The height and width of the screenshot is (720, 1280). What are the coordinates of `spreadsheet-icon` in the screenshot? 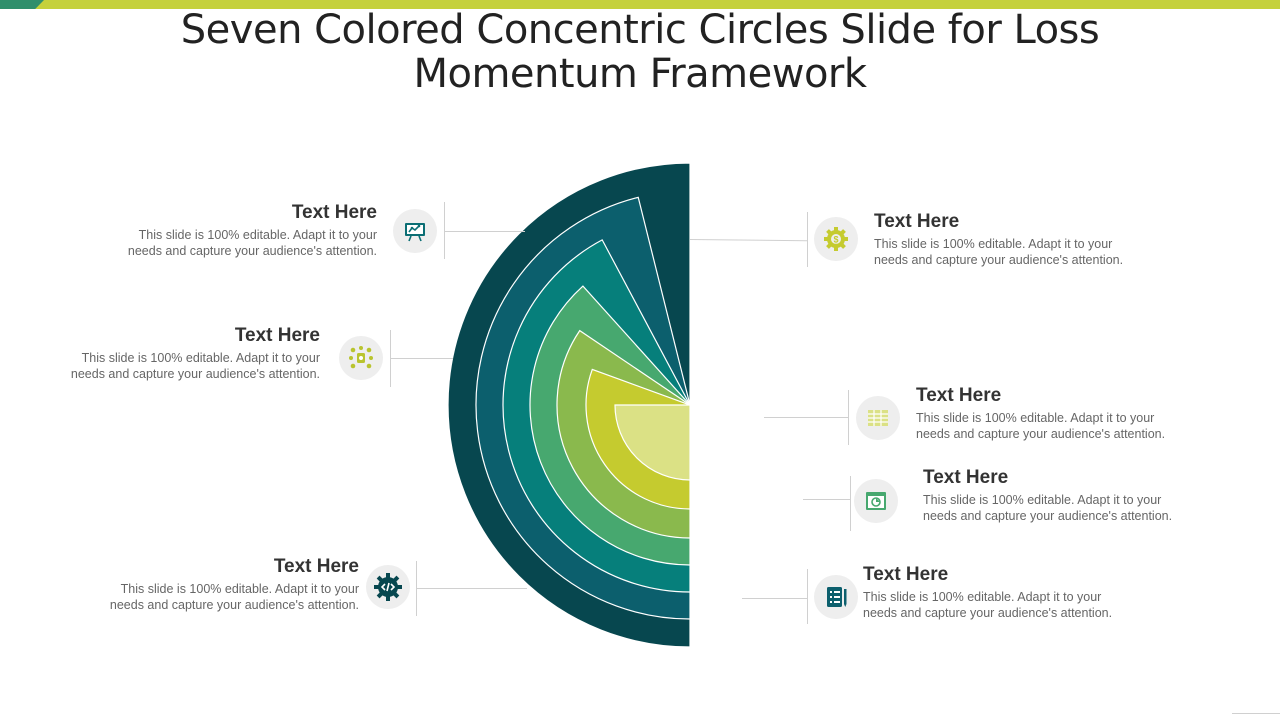 It's located at (878, 418).